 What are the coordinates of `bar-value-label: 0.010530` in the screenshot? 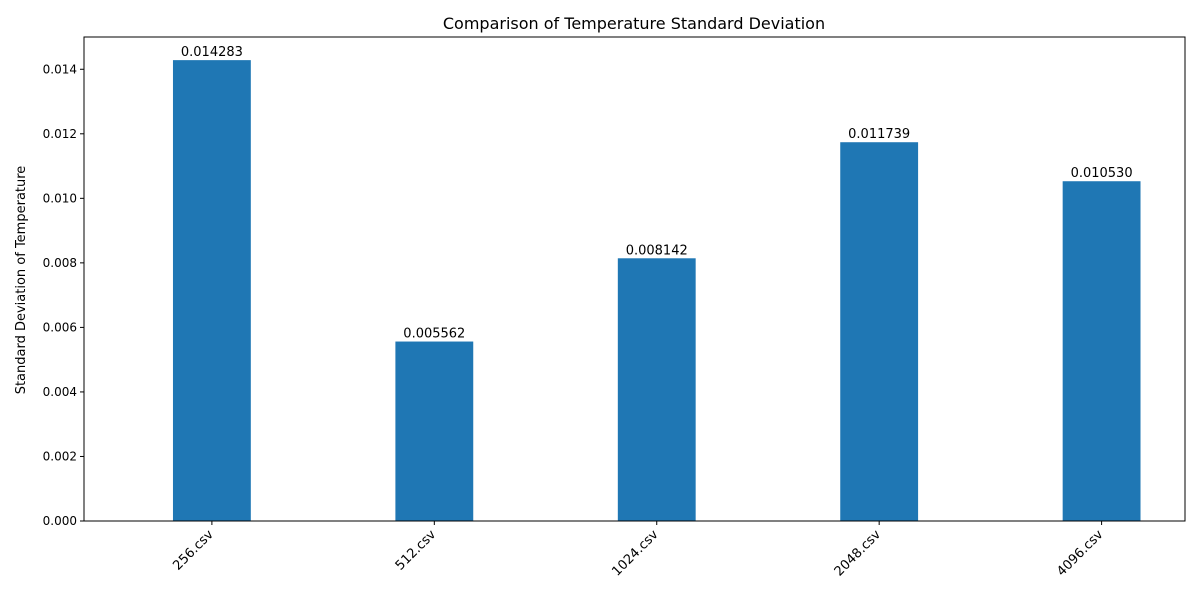 It's located at (1102, 173).